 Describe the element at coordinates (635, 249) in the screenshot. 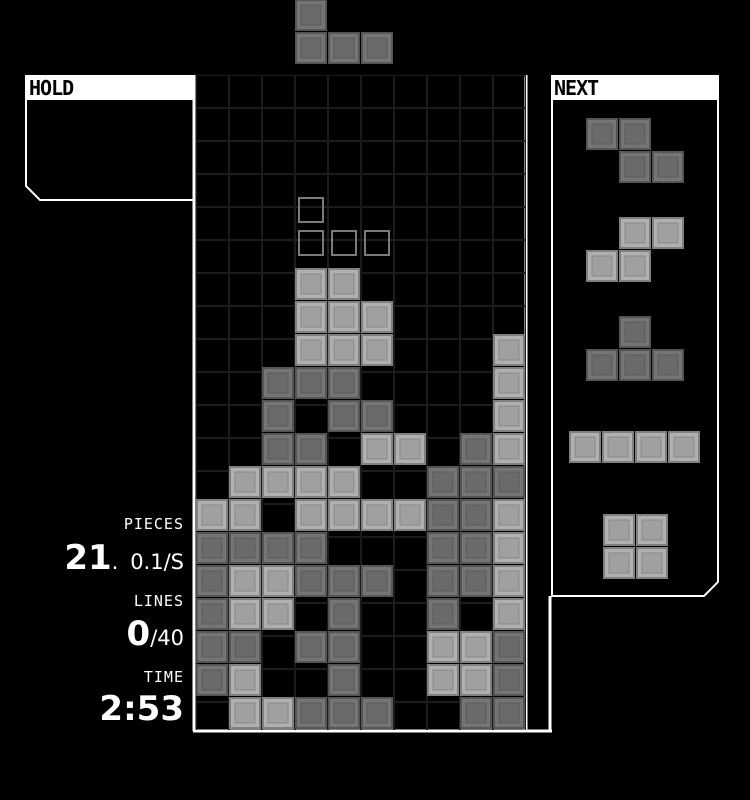

I see `next-piece-s` at that location.